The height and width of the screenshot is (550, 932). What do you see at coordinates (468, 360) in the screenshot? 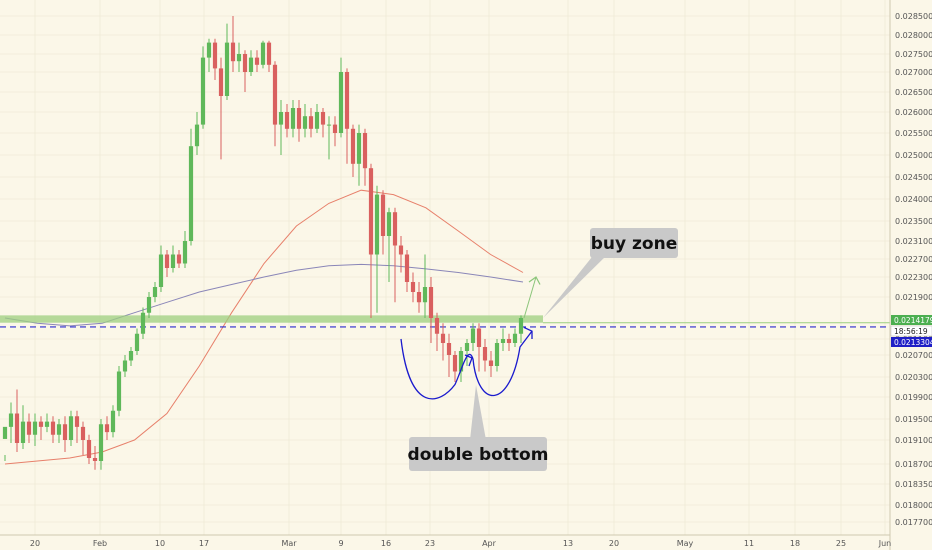
I see `double-bottom-arrowhead-mid` at bounding box center [468, 360].